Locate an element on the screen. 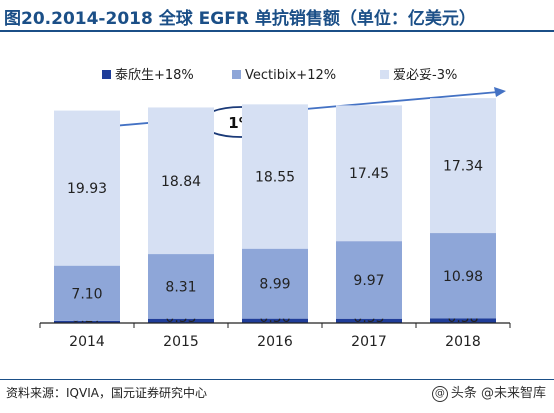  bar-2-2017 is located at coordinates (369, 173).